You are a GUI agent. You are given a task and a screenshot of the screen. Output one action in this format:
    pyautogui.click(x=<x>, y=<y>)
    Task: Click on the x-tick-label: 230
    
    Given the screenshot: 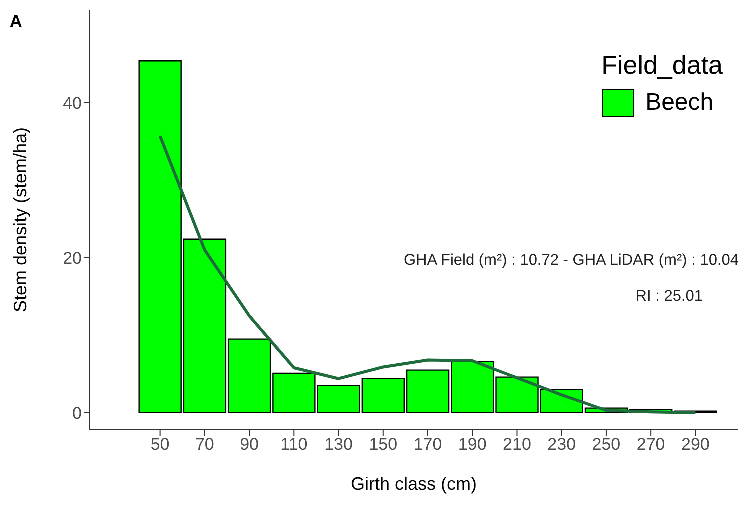 What is the action you would take?
    pyautogui.click(x=562, y=444)
    